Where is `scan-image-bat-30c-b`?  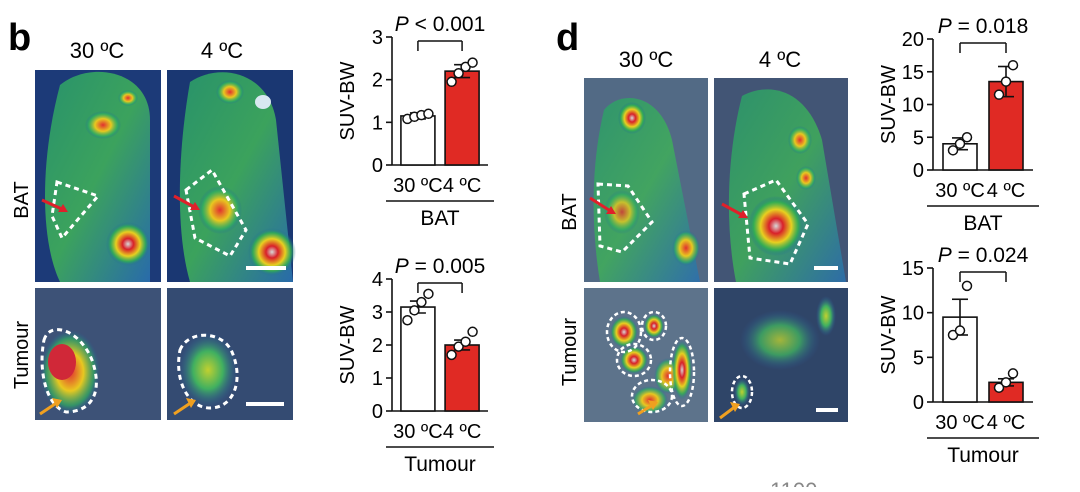
scan-image-bat-30c-b is located at coordinates (98, 176).